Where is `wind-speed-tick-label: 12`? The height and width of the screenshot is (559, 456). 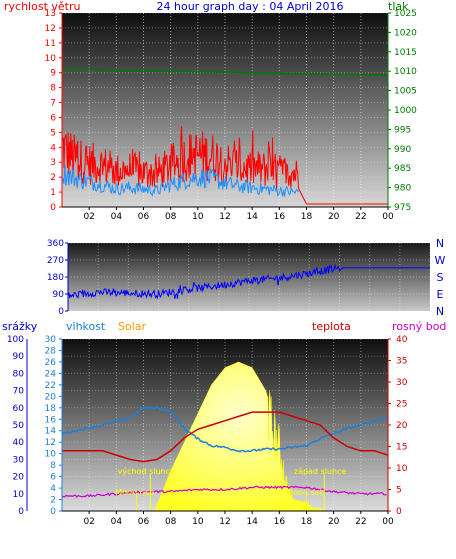
wind-speed-tick-label: 12 is located at coordinates (50, 29).